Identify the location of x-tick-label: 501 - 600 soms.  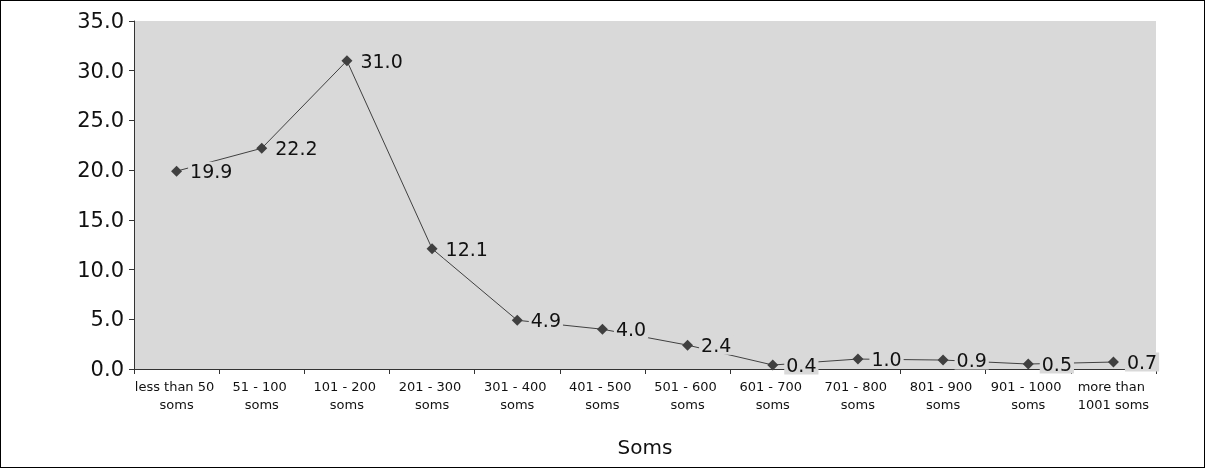
(687, 395).